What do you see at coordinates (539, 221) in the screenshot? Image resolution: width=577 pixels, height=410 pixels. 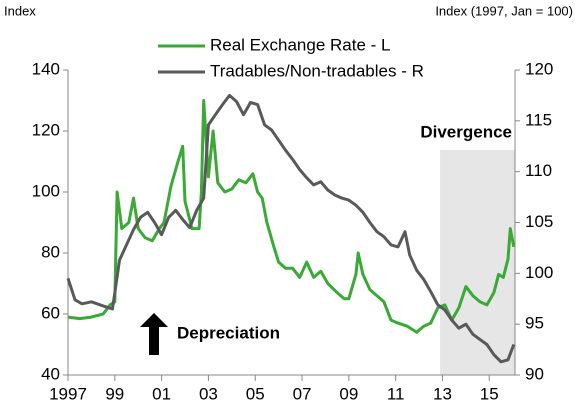 I see `y2-tick-label: 105` at bounding box center [539, 221].